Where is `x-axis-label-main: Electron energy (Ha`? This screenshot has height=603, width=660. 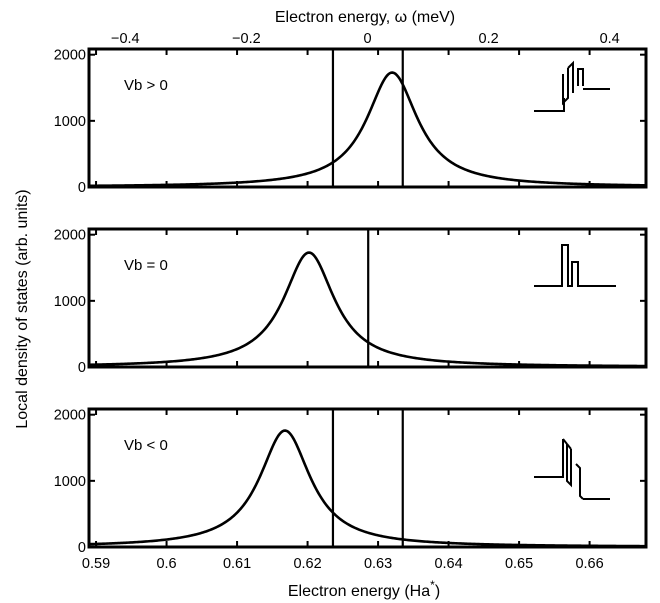 x-axis-label-main: Electron energy (Ha is located at coordinates (359, 591).